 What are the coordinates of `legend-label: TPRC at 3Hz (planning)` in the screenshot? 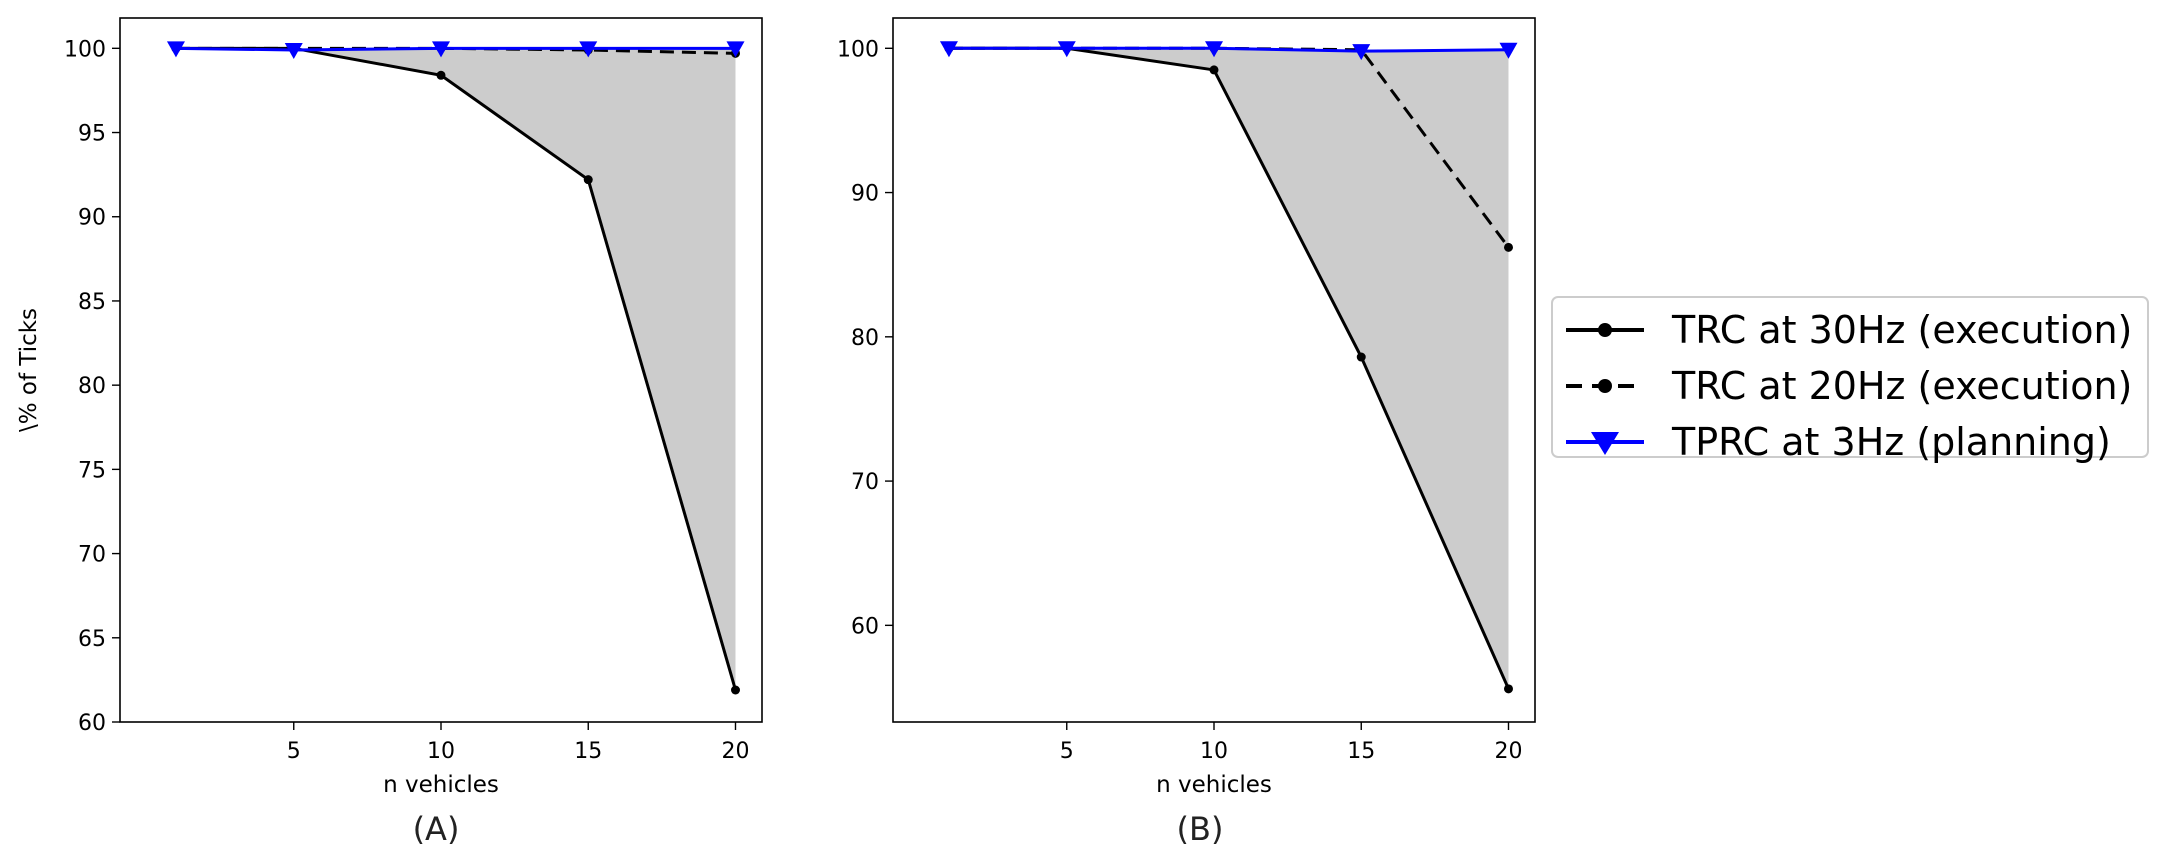 It's located at (1891, 442).